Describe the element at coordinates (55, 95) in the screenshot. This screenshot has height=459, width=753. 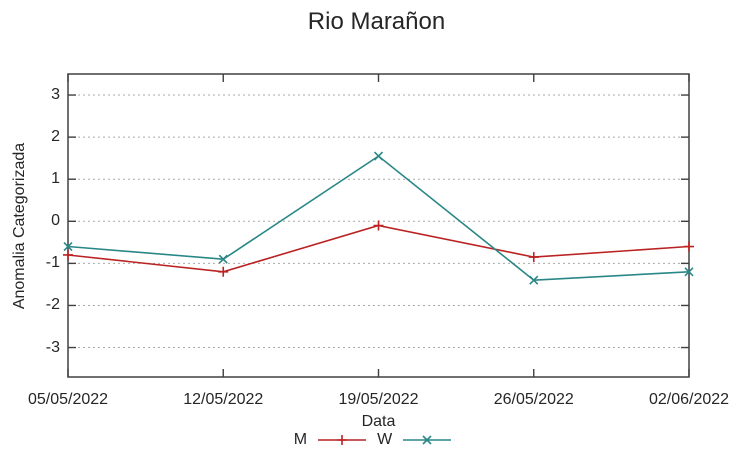
I see `y-tick-label: 3` at that location.